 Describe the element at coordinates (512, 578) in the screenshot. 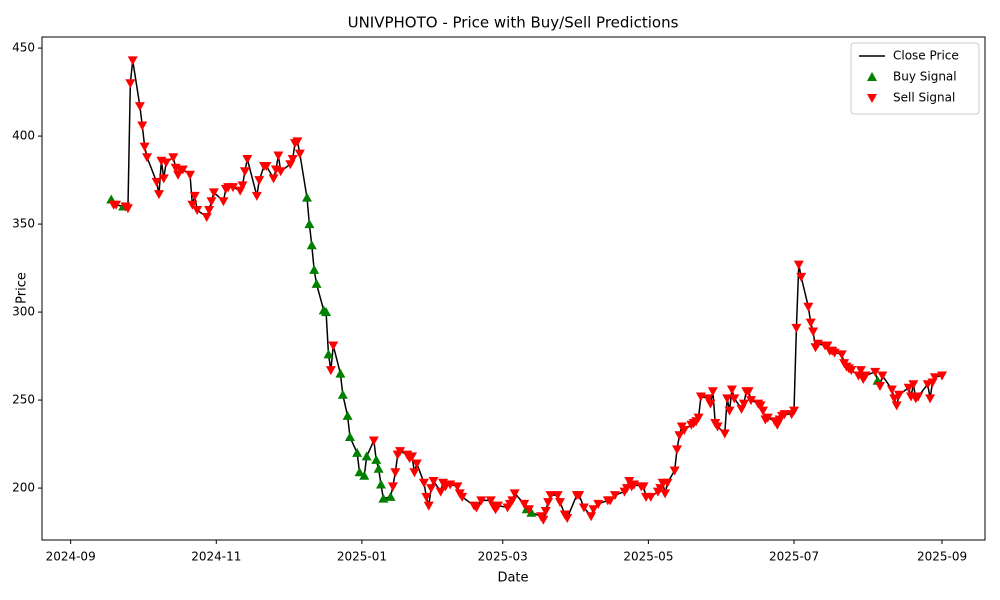

I see `x-axis-label: Date` at that location.